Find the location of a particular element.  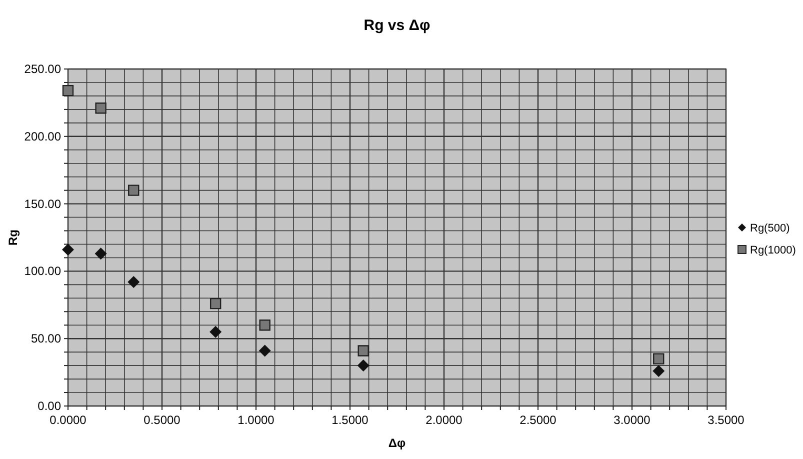

y-tick-label: 200.00 is located at coordinates (43, 136).